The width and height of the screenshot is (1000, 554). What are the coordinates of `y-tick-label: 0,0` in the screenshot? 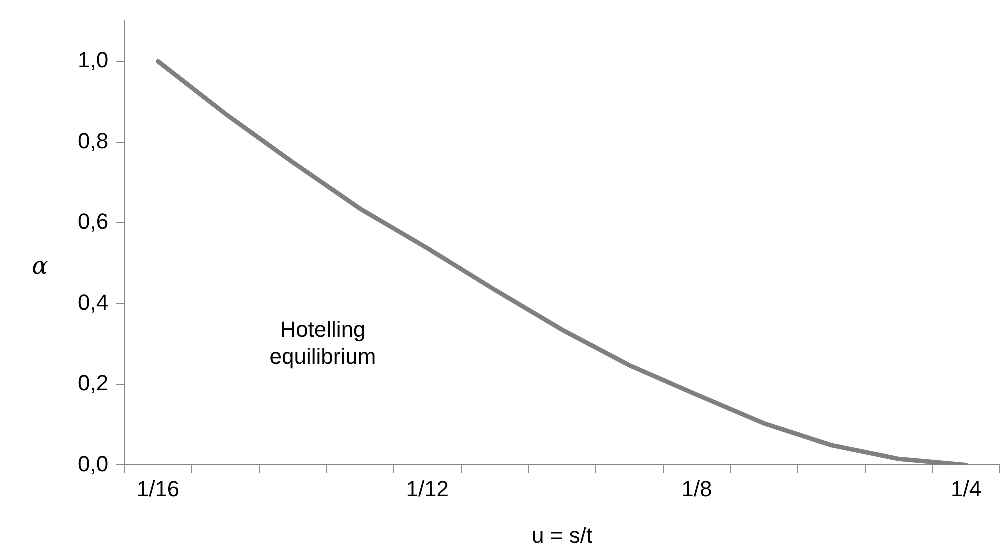 It's located at (93, 463).